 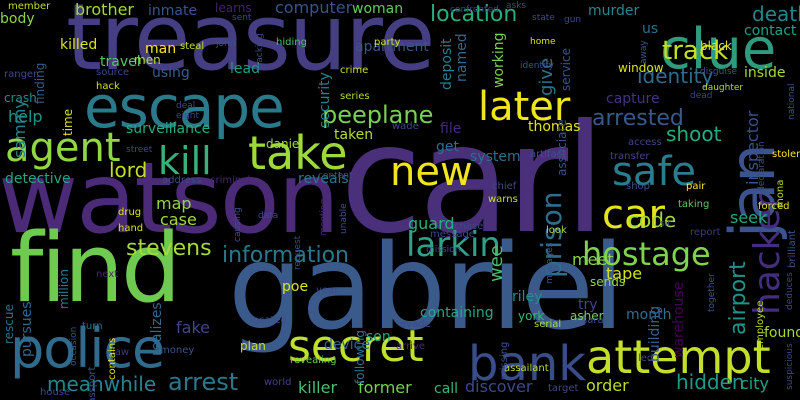 I want to click on word-passport: passport, so click(x=92, y=383).